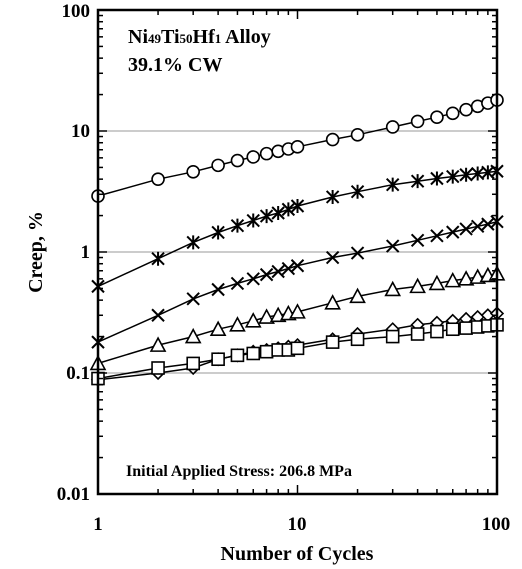 This screenshot has height=569, width=522. What do you see at coordinates (76, 11) in the screenshot?
I see `y-tick-label-100: 100` at bounding box center [76, 11].